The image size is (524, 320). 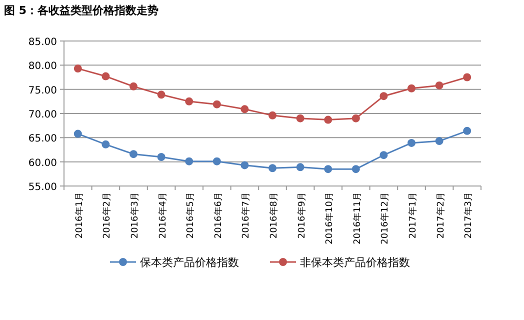 What do you see at coordinates (42, 90) in the screenshot?
I see `y-tick-label: 75.00` at bounding box center [42, 90].